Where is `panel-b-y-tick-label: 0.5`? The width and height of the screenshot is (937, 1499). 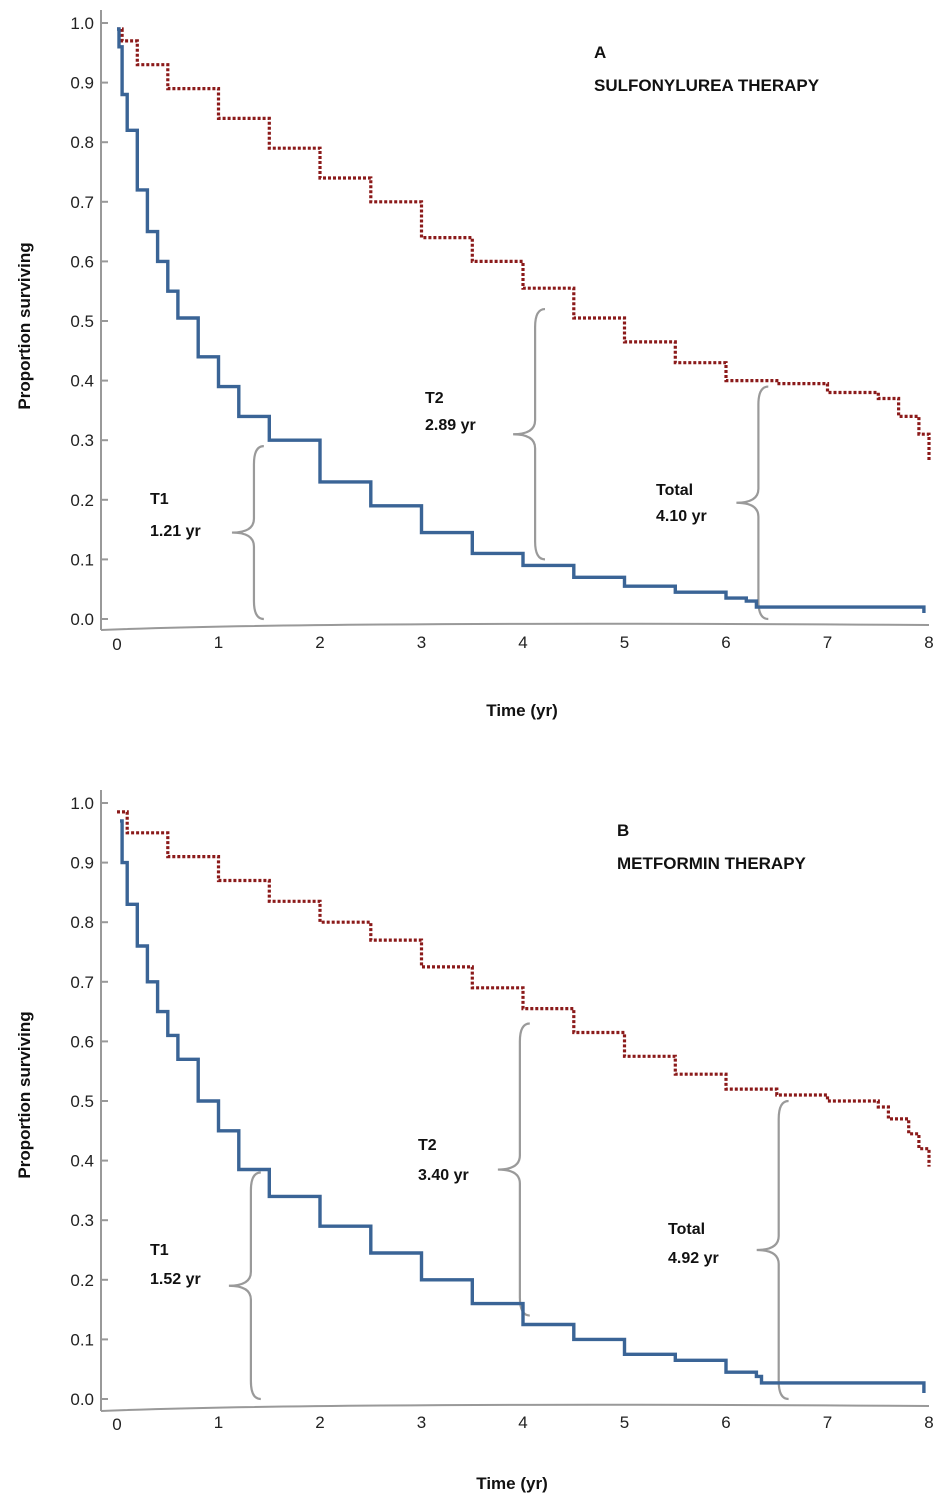
panel-b-y-tick-label: 0.5 is located at coordinates (82, 1101).